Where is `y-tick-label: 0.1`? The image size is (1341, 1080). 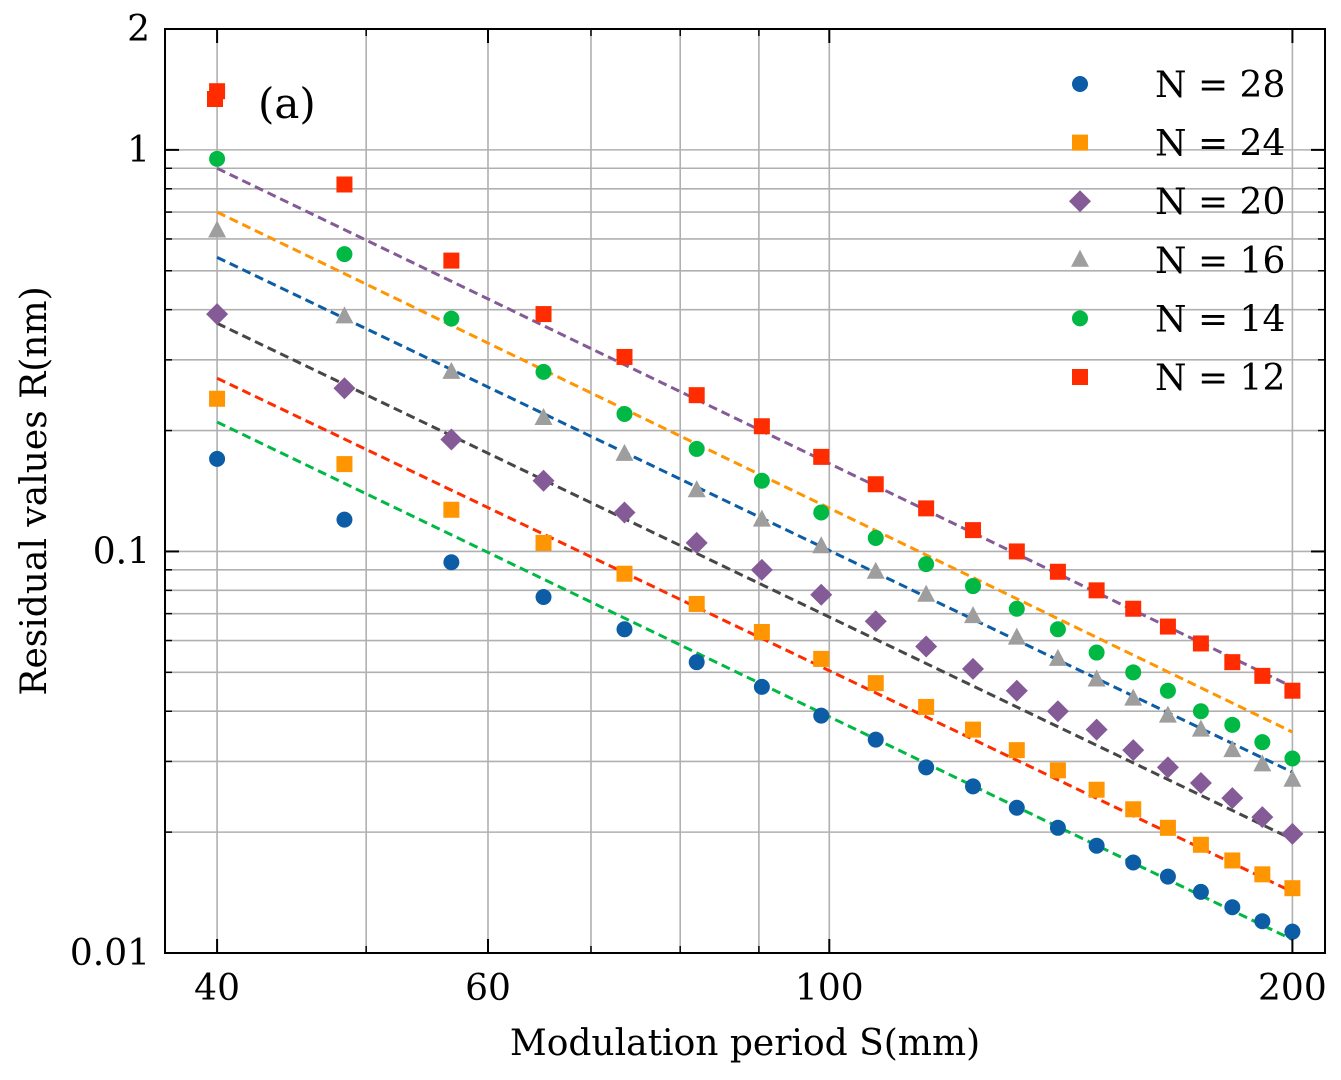 y-tick-label: 0.1 is located at coordinates (121, 551).